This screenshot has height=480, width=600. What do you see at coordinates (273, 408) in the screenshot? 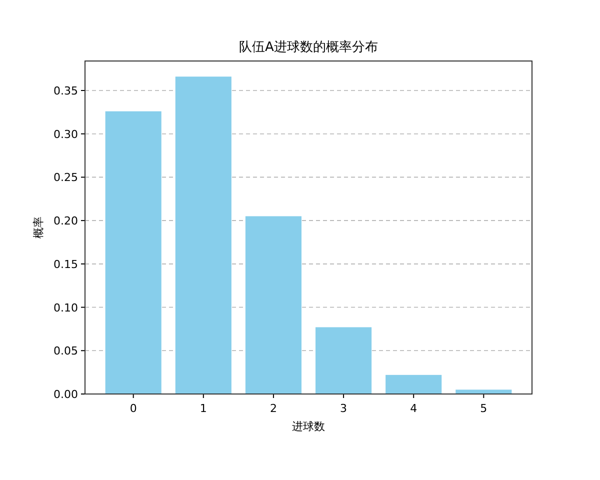
I see `x-tick-label: 2` at bounding box center [273, 408].